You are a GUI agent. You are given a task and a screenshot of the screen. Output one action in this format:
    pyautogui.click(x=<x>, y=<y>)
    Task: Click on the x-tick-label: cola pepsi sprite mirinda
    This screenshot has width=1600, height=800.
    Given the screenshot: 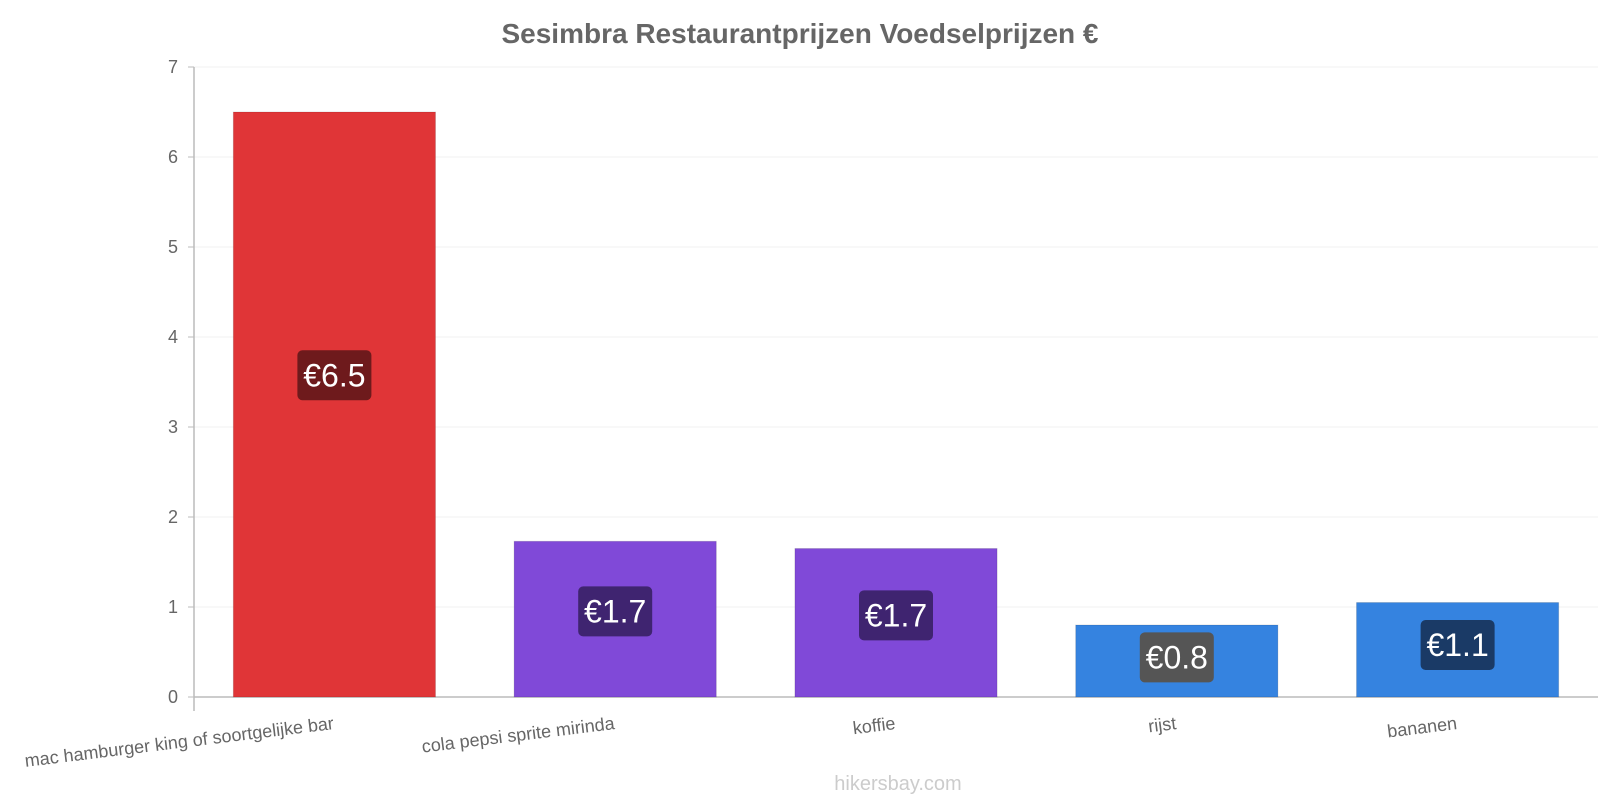 What is the action you would take?
    pyautogui.click(x=519, y=735)
    